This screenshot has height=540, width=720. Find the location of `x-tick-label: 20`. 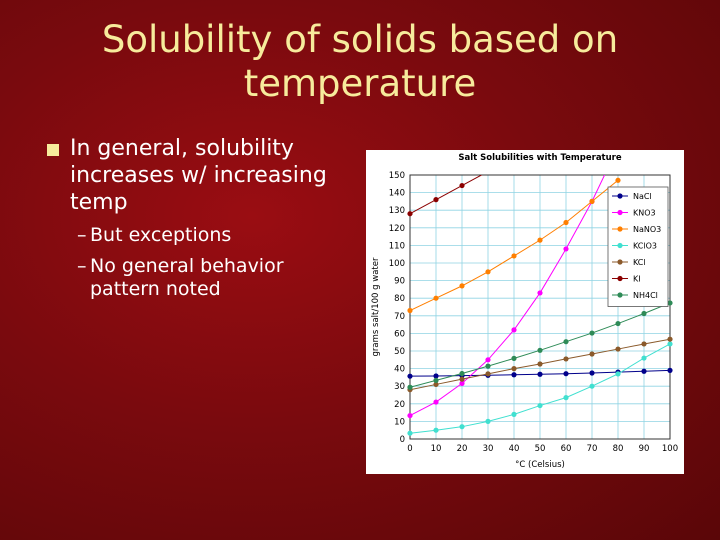

x-tick-label: 20 is located at coordinates (462, 449).